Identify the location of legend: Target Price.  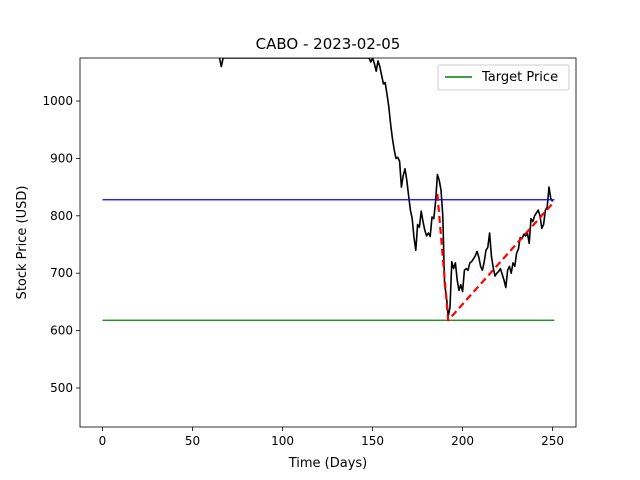
(503, 77).